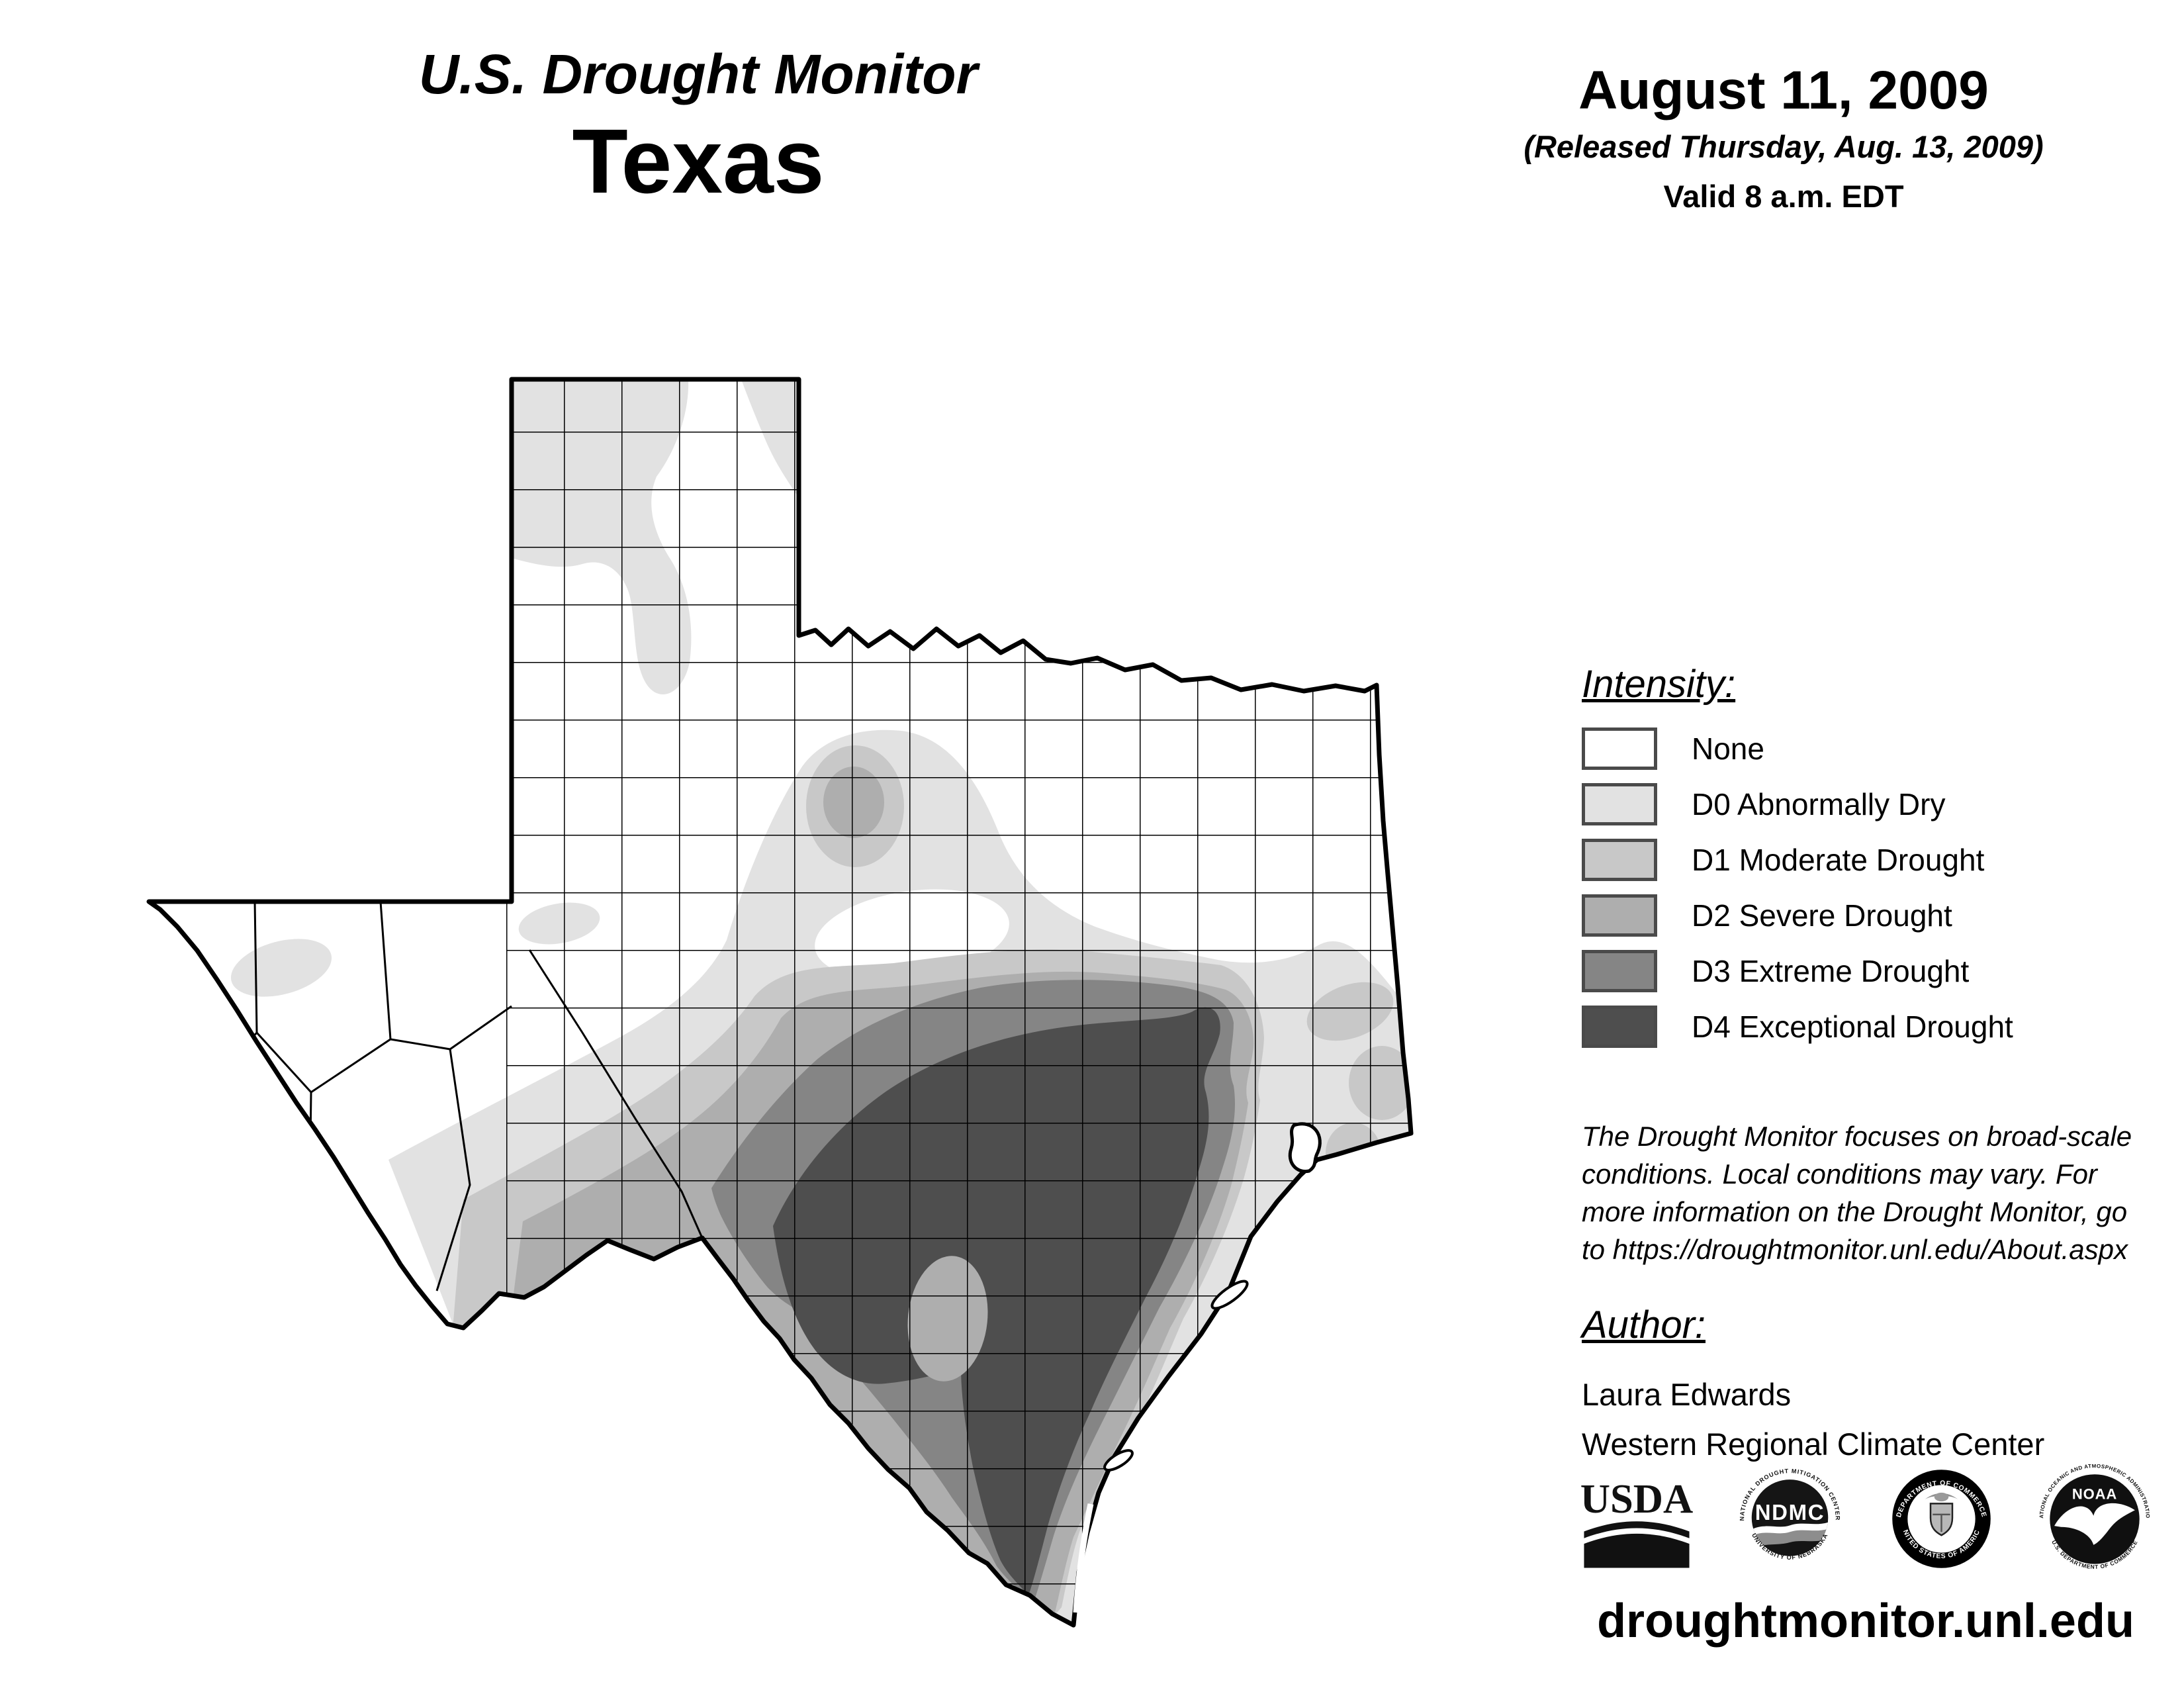  Describe the element at coordinates (698, 162) in the screenshot. I see `region-title: Texas` at that location.